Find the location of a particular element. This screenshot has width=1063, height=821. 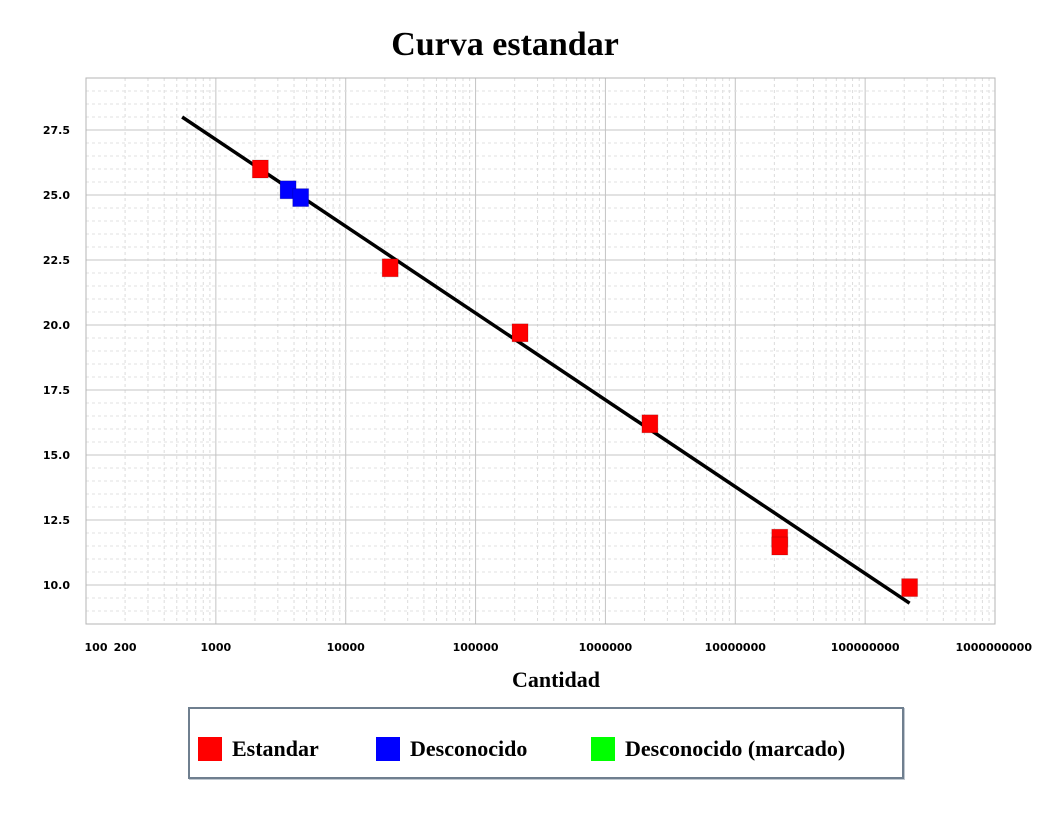

x-axis-label: Cantidad is located at coordinates (556, 679).